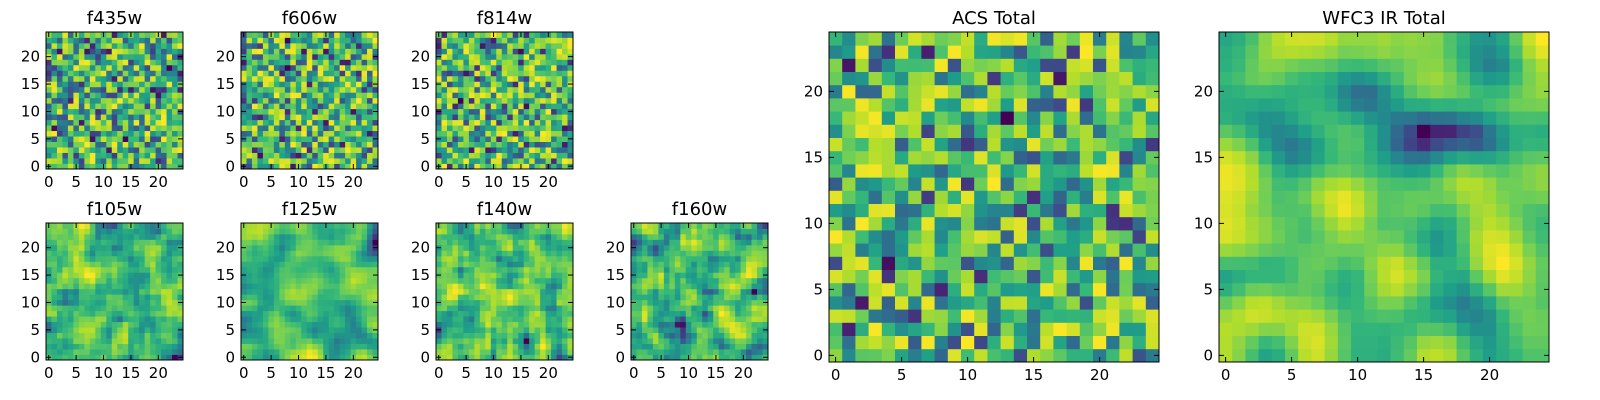 Image resolution: width=1600 pixels, height=400 pixels. I want to click on axes-frame, so click(309, 100).